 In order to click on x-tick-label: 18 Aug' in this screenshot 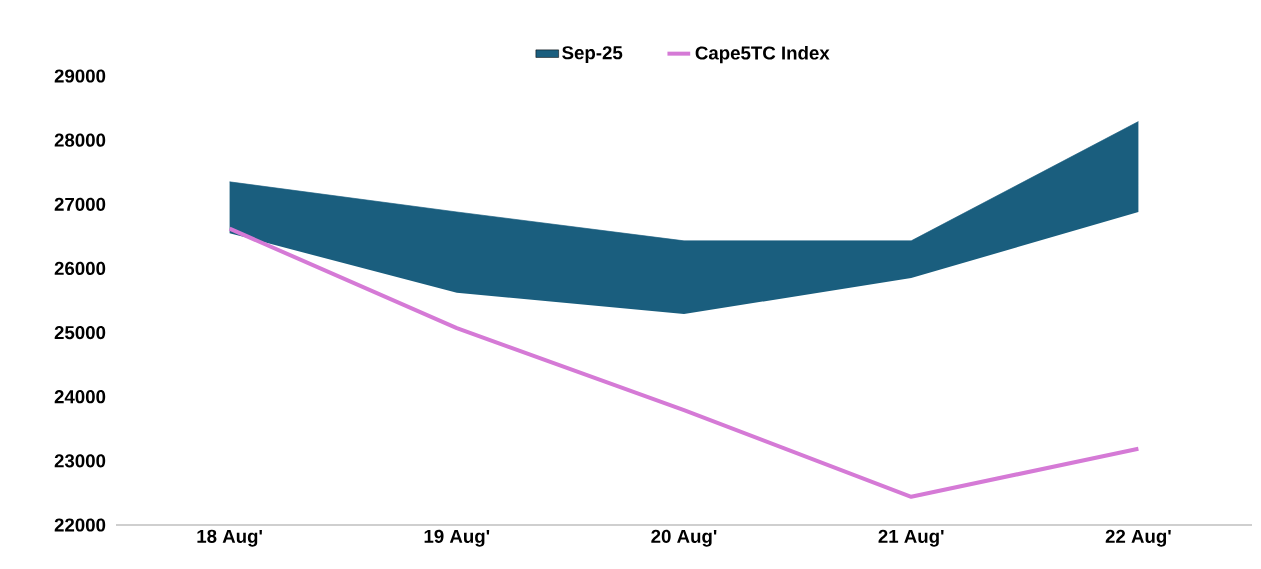, I will do `click(229, 538)`.